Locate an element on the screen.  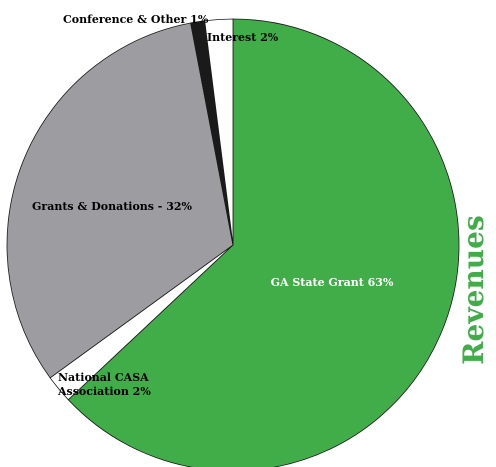
slice-label-interest: Interest 2% is located at coordinates (243, 37).